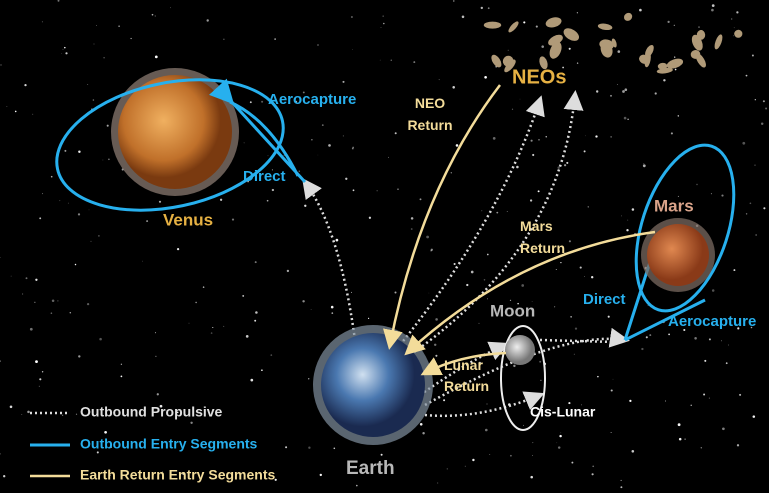  I want to click on venus-orbit, so click(170, 145).